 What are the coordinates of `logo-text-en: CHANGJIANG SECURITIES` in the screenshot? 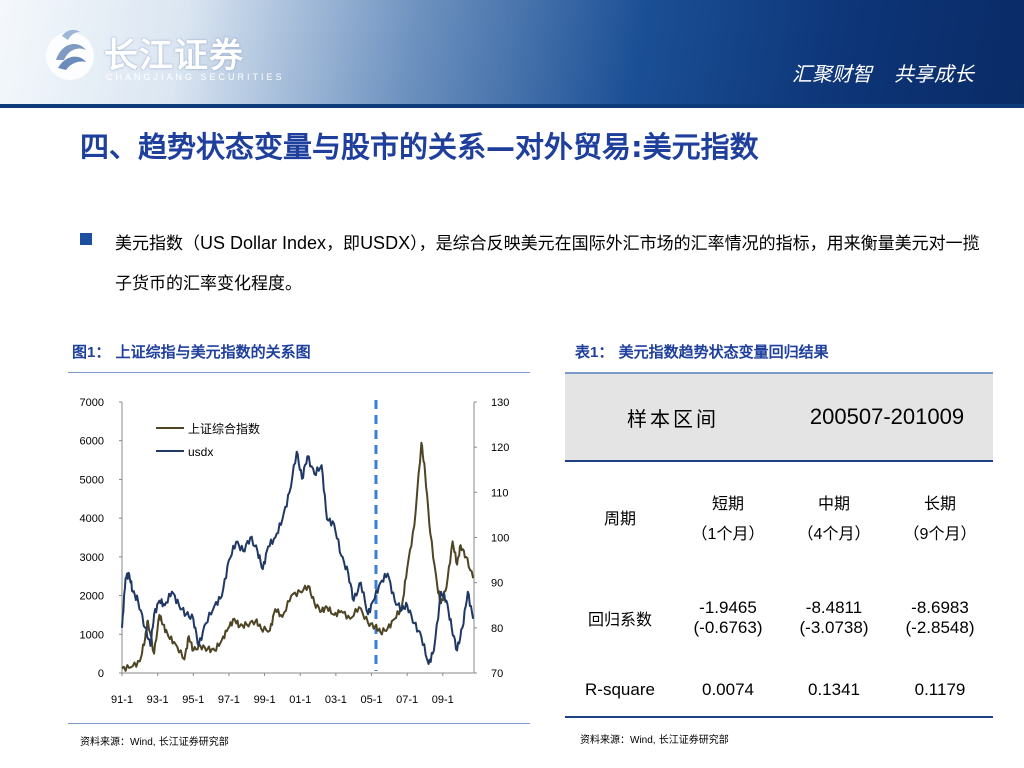 It's located at (195, 77).